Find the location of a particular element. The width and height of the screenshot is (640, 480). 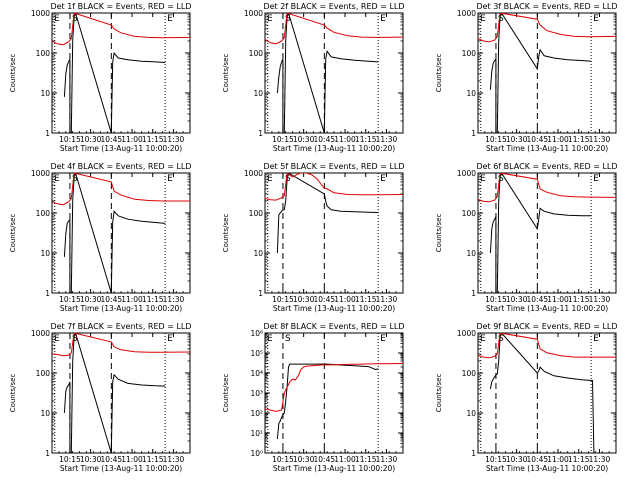

panel-title: Det 4f BLACK = Events, RED = LLD is located at coordinates (120, 166).